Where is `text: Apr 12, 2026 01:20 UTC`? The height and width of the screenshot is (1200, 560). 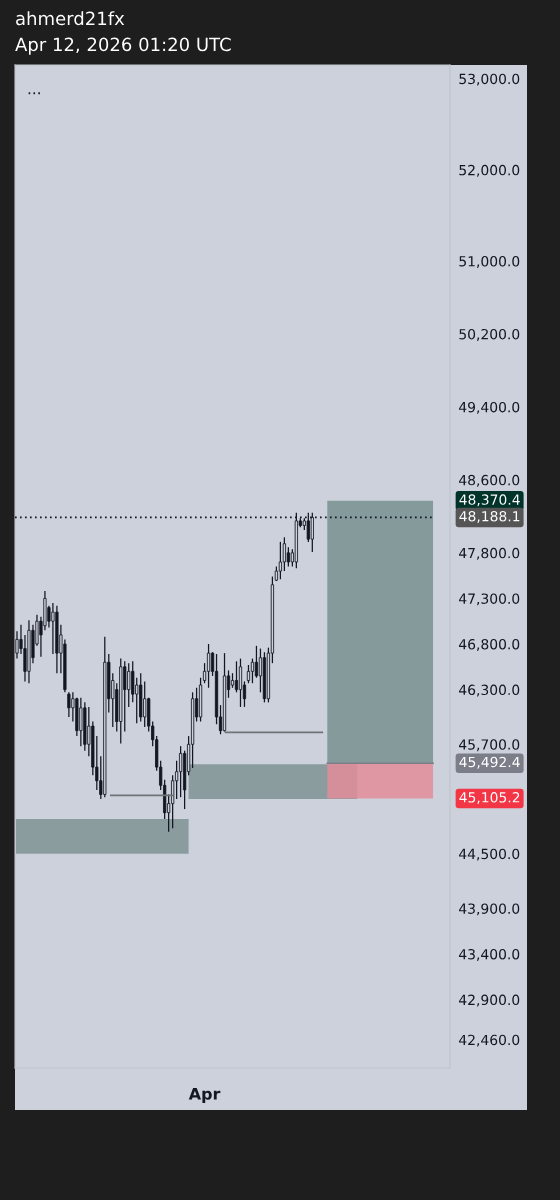 text: Apr 12, 2026 01:20 UTC is located at coordinates (123, 46).